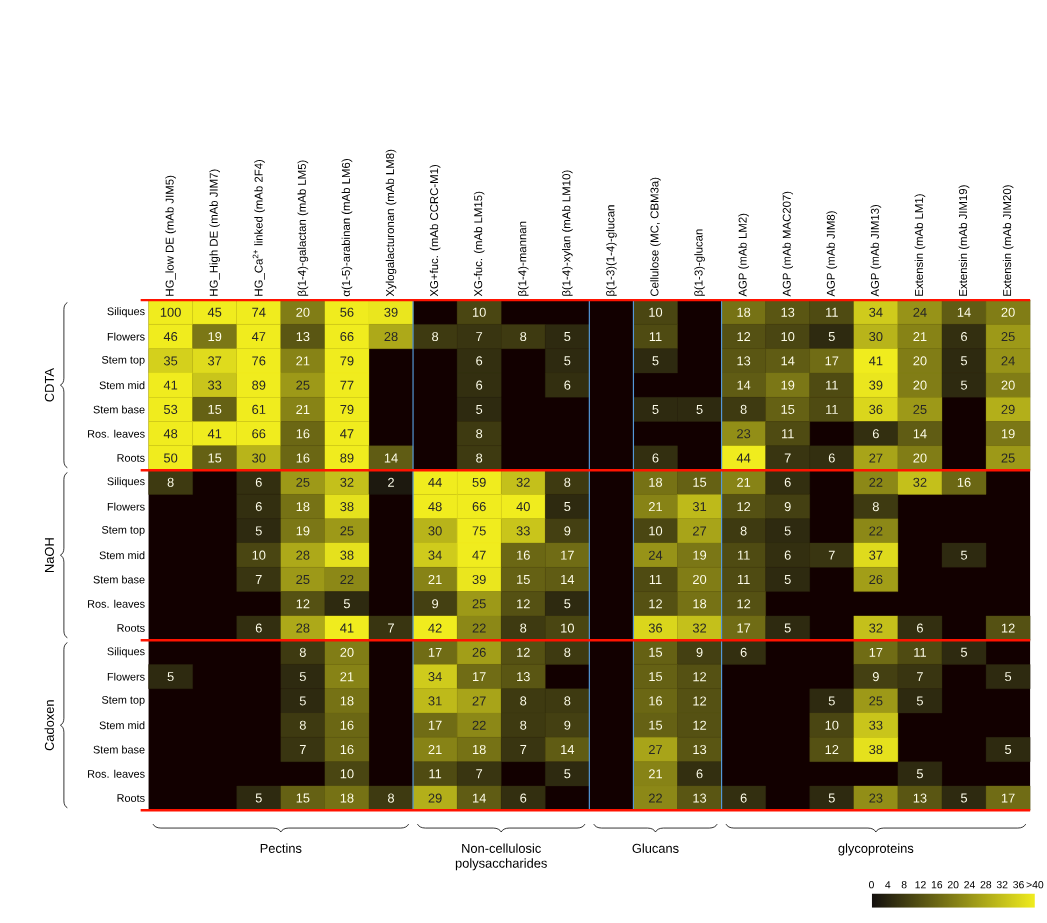 The image size is (1047, 923). Describe the element at coordinates (479, 652) in the screenshot. I see `data-label: 26` at that location.